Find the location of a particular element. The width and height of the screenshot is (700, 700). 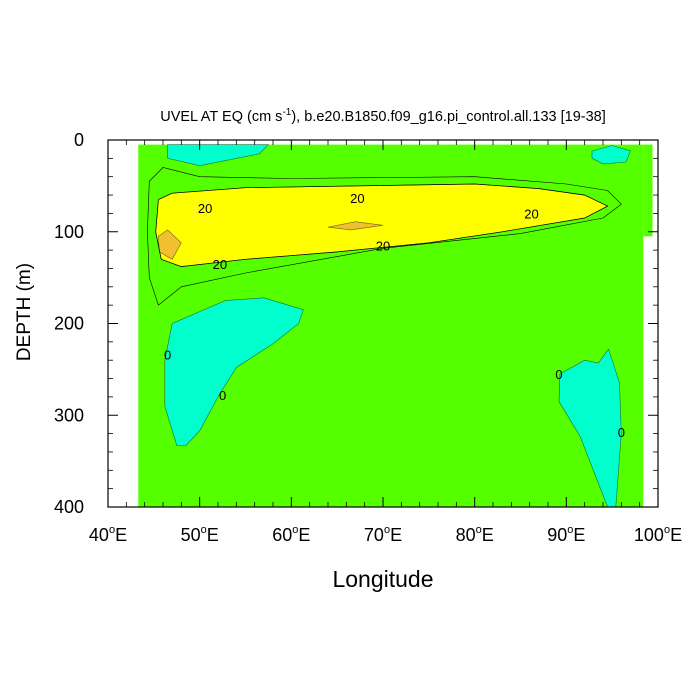

x-tick-label: 60oE is located at coordinates (291, 534).